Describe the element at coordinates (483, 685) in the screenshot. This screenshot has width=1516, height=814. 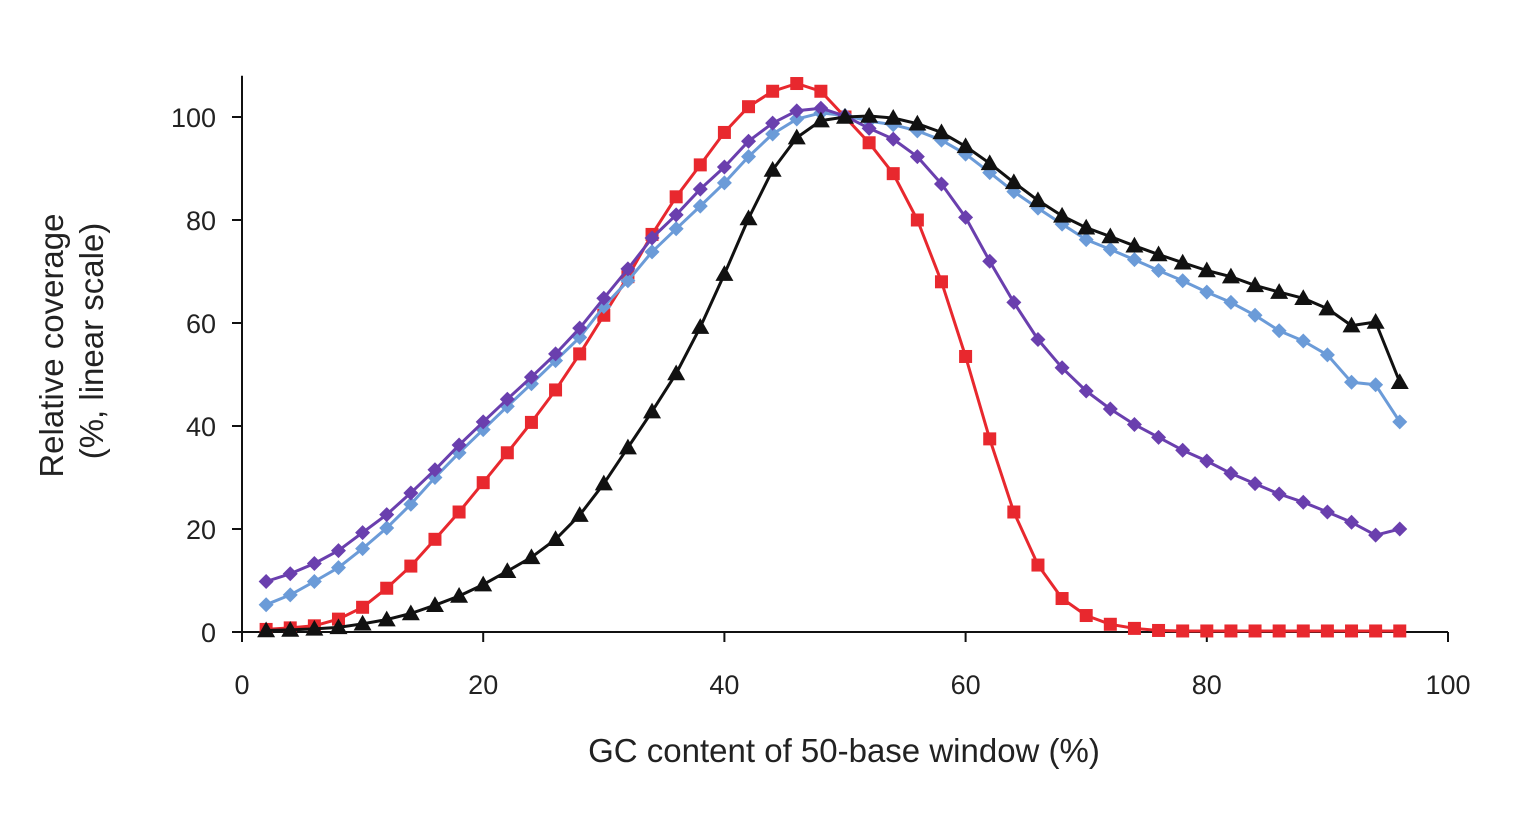
I see `x-tick-label: 20` at that location.